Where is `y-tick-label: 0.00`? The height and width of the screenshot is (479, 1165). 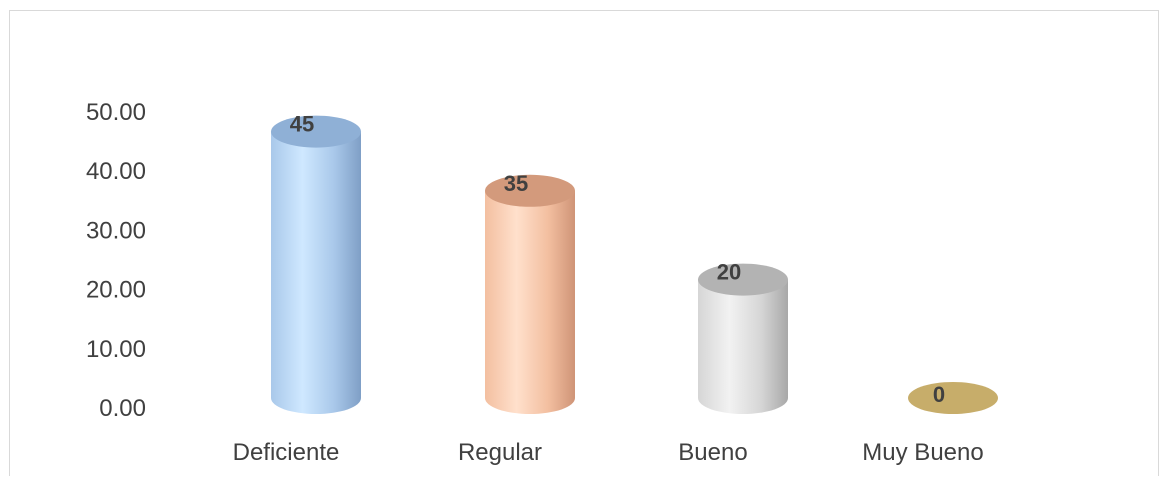 y-tick-label: 0.00 is located at coordinates (122, 408).